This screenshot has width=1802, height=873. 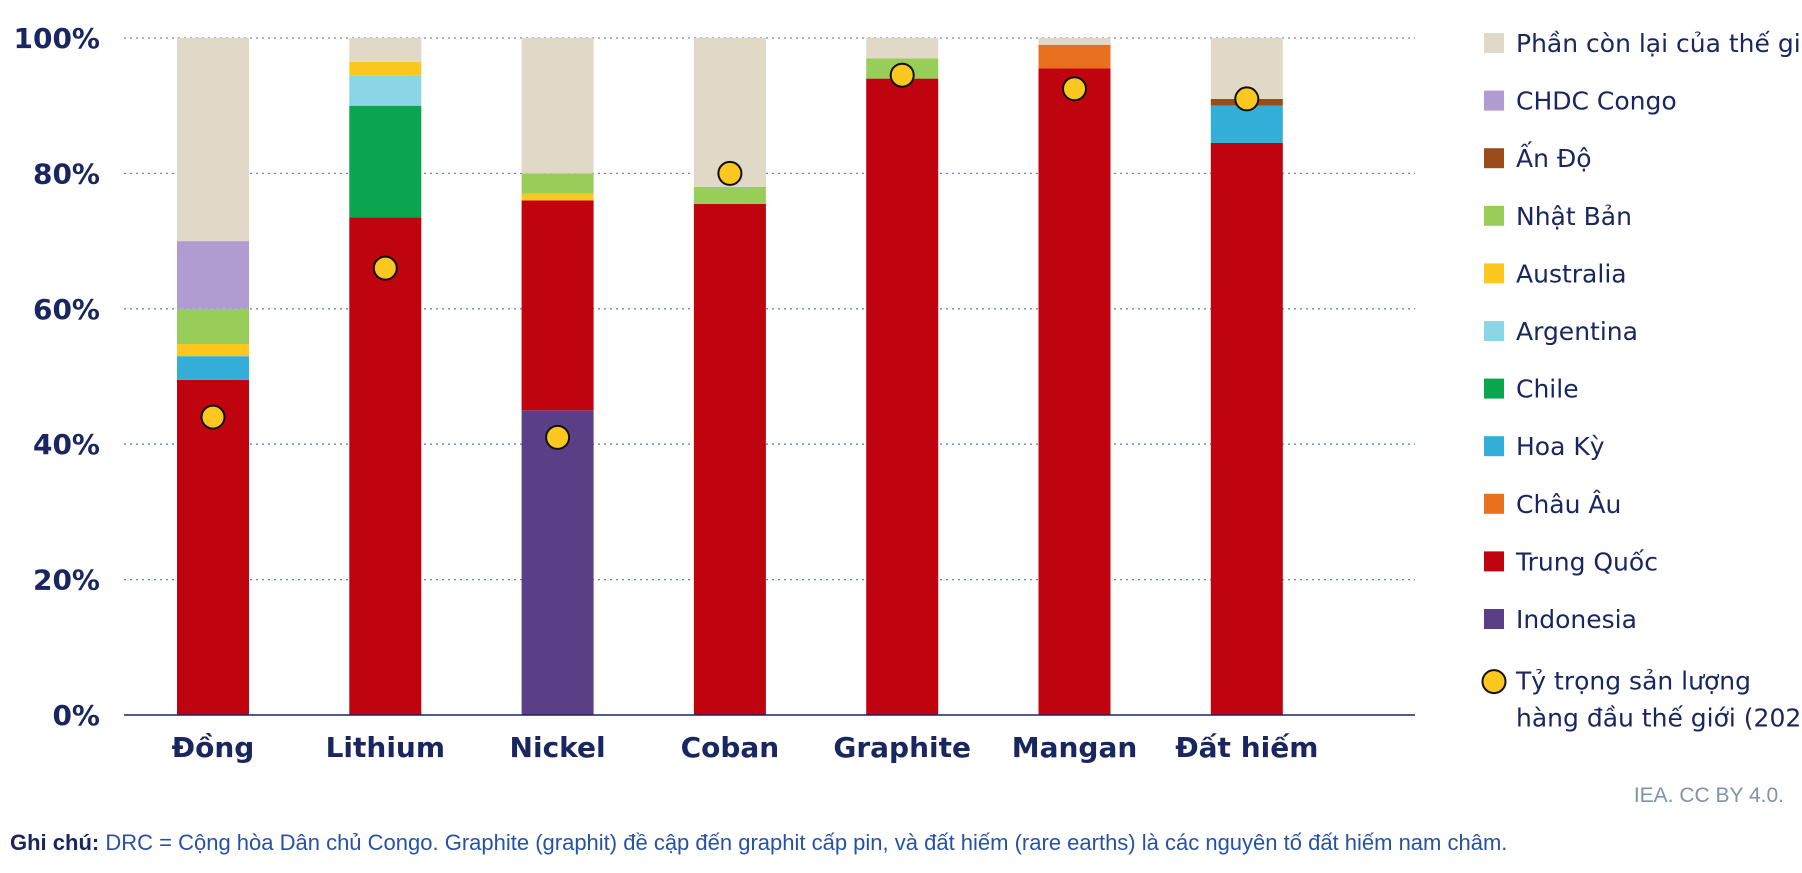 I want to click on x-tick-label: Lithium, so click(x=385, y=747).